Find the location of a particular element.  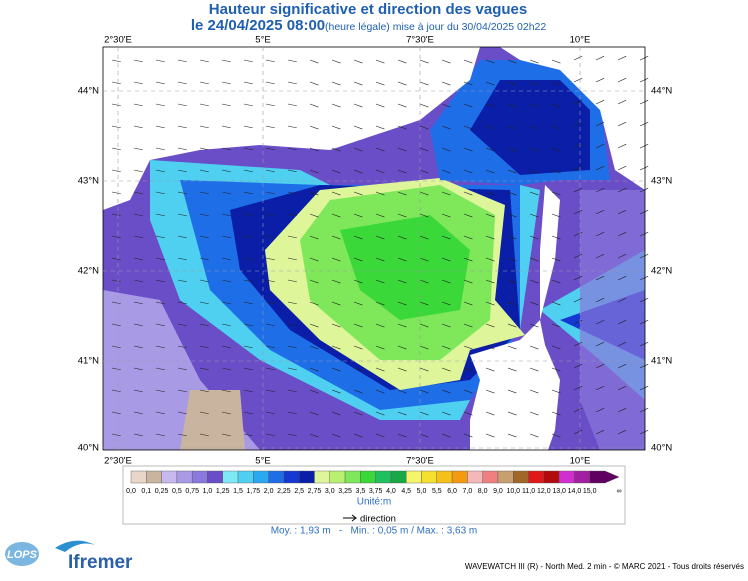

colorbar-label: 0,5 is located at coordinates (177, 491).